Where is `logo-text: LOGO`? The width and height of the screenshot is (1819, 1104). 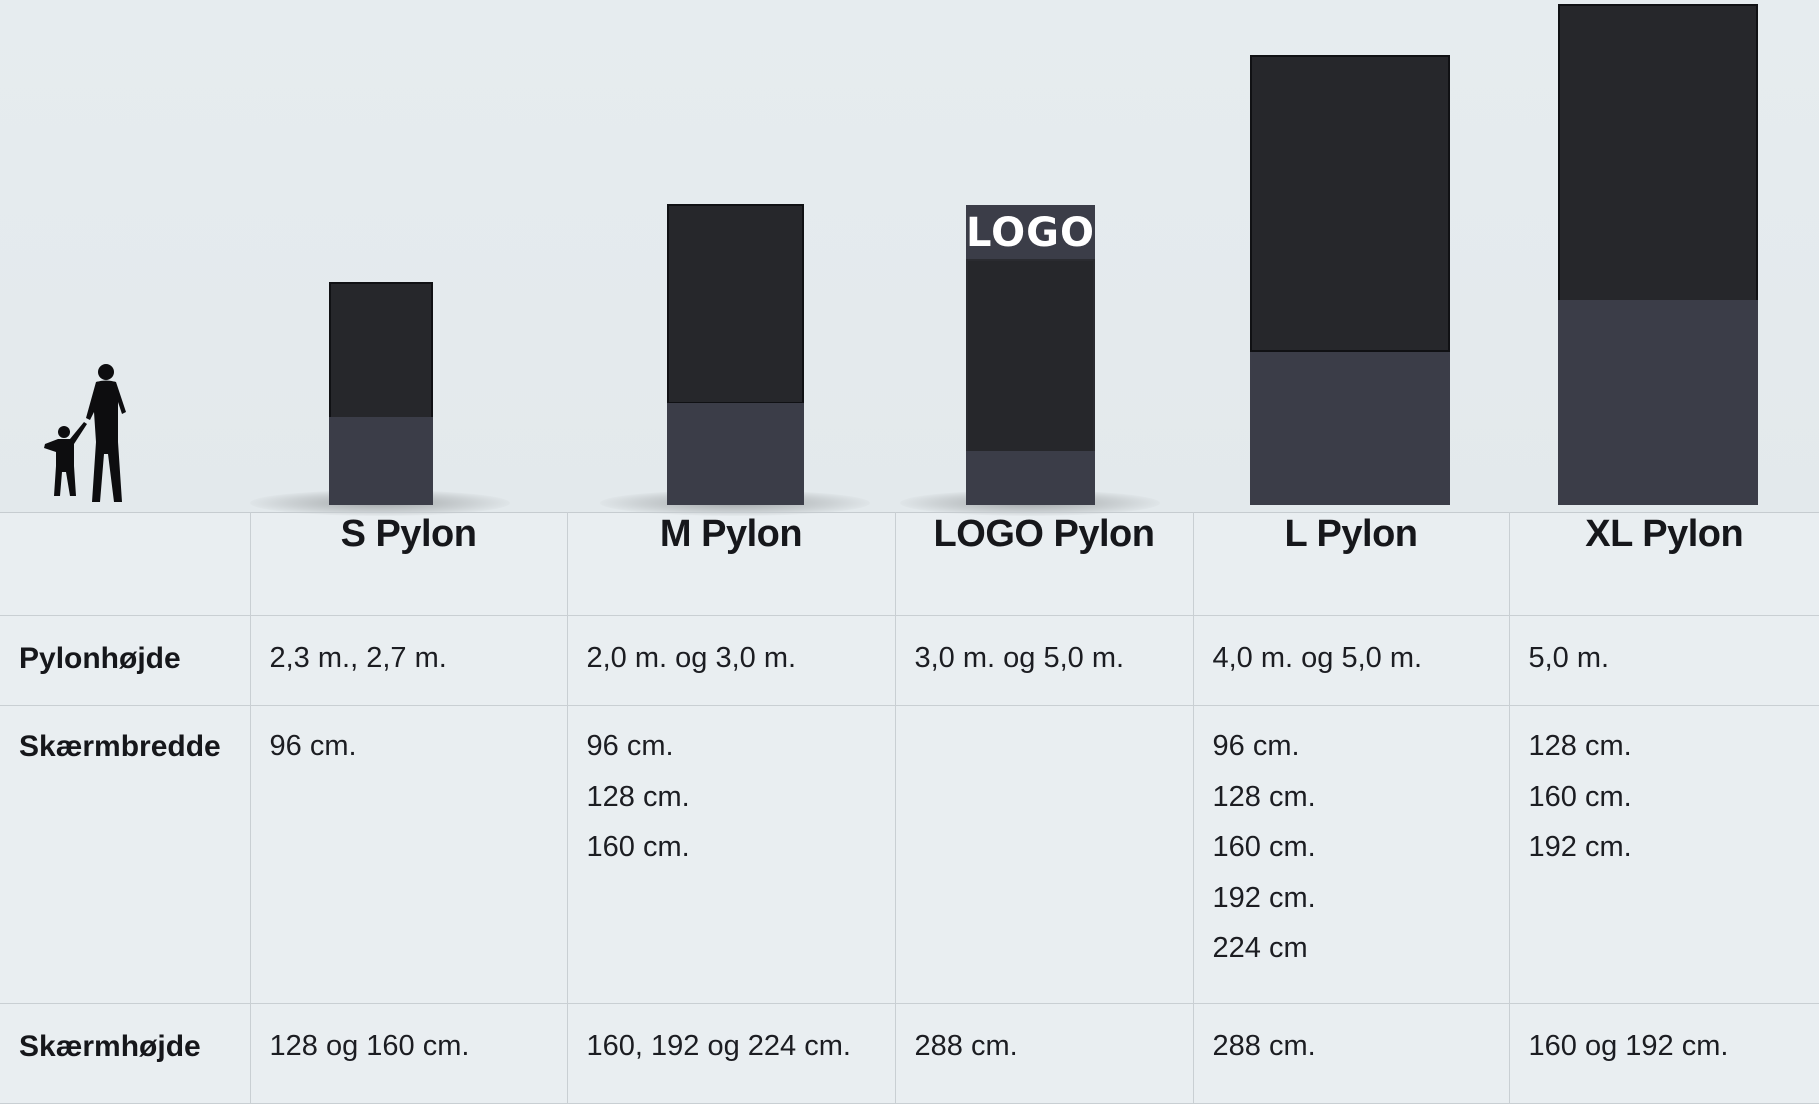
logo-text: LOGO is located at coordinates (1030, 232).